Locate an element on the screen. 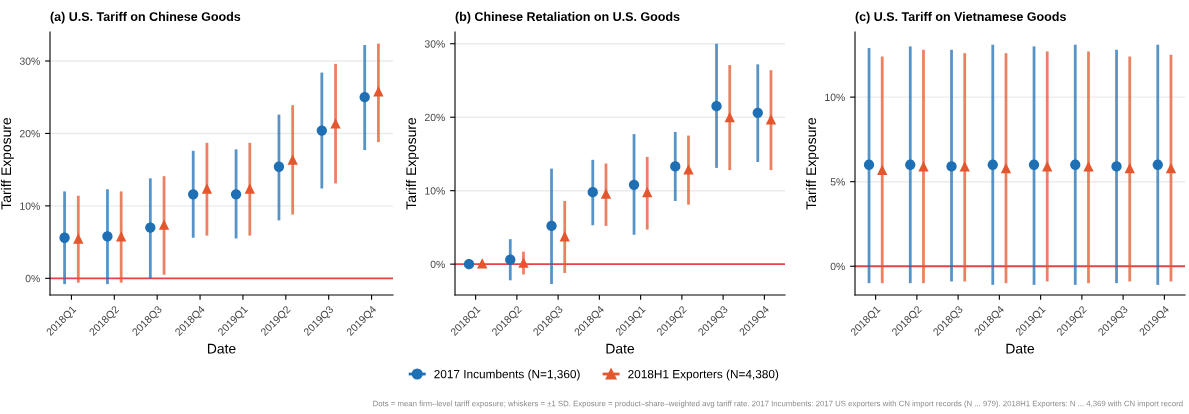  legend-label: 2018H1 Exporters (N=4,380) is located at coordinates (703, 375).